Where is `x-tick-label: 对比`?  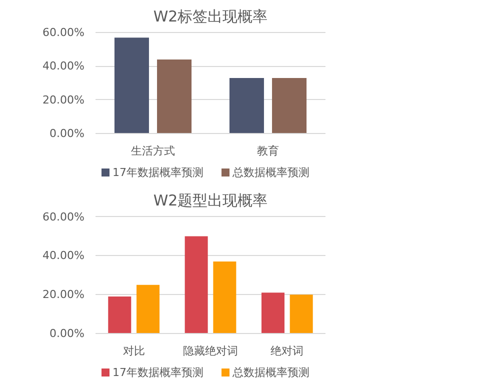 x-tick-label: 对比 is located at coordinates (133, 351).